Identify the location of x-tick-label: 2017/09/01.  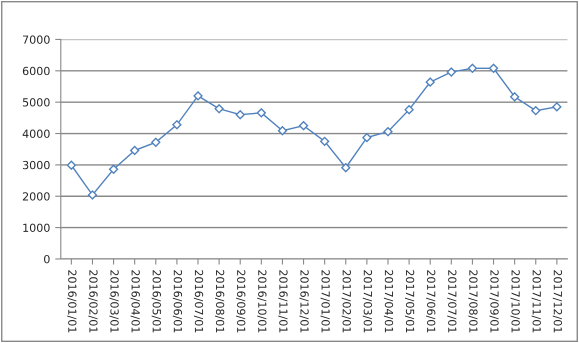
(494, 301).